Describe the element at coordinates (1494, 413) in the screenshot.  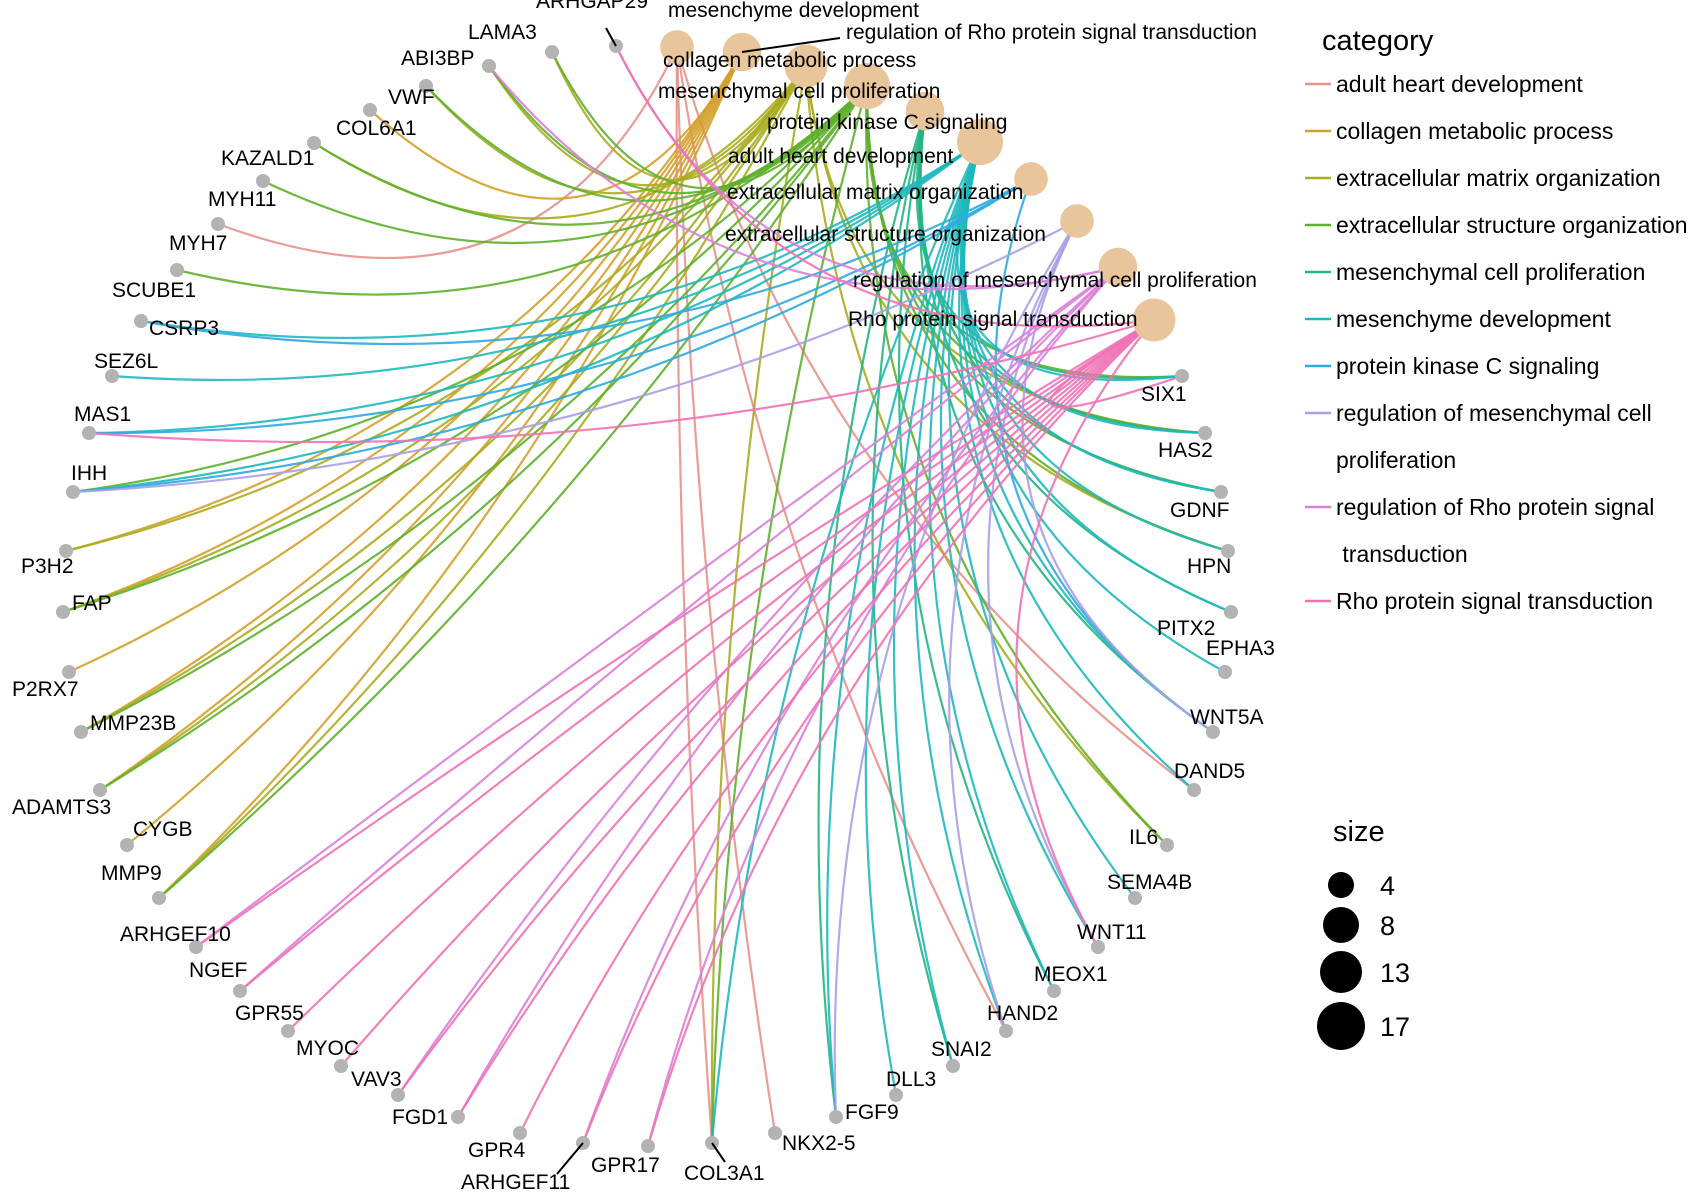
I see `legend-label-regulation-of-mesenchymal-cell-proliferation: regulation of mesenchymal cell` at that location.